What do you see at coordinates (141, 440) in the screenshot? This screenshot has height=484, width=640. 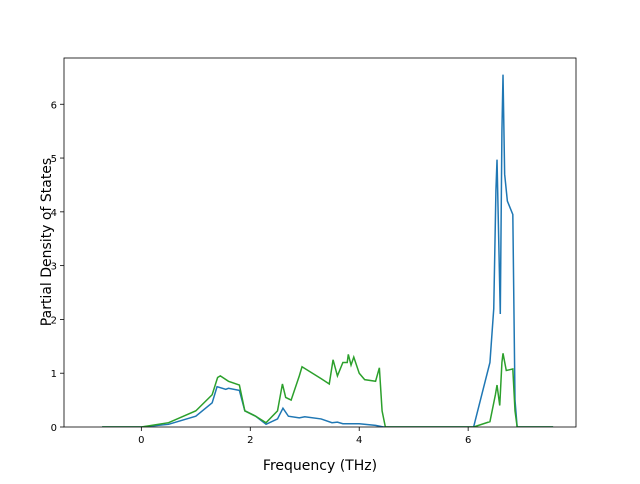 I see `x-tick-label: 0` at bounding box center [141, 440].